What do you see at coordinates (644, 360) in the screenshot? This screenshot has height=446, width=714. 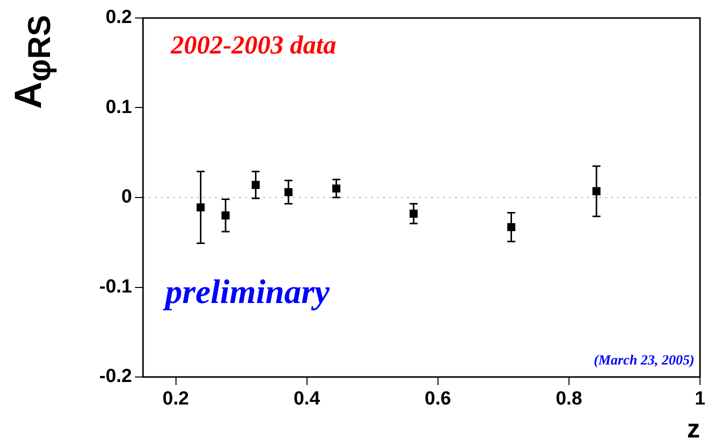 I see `annotation: (March 23, 2005)` at bounding box center [644, 360].